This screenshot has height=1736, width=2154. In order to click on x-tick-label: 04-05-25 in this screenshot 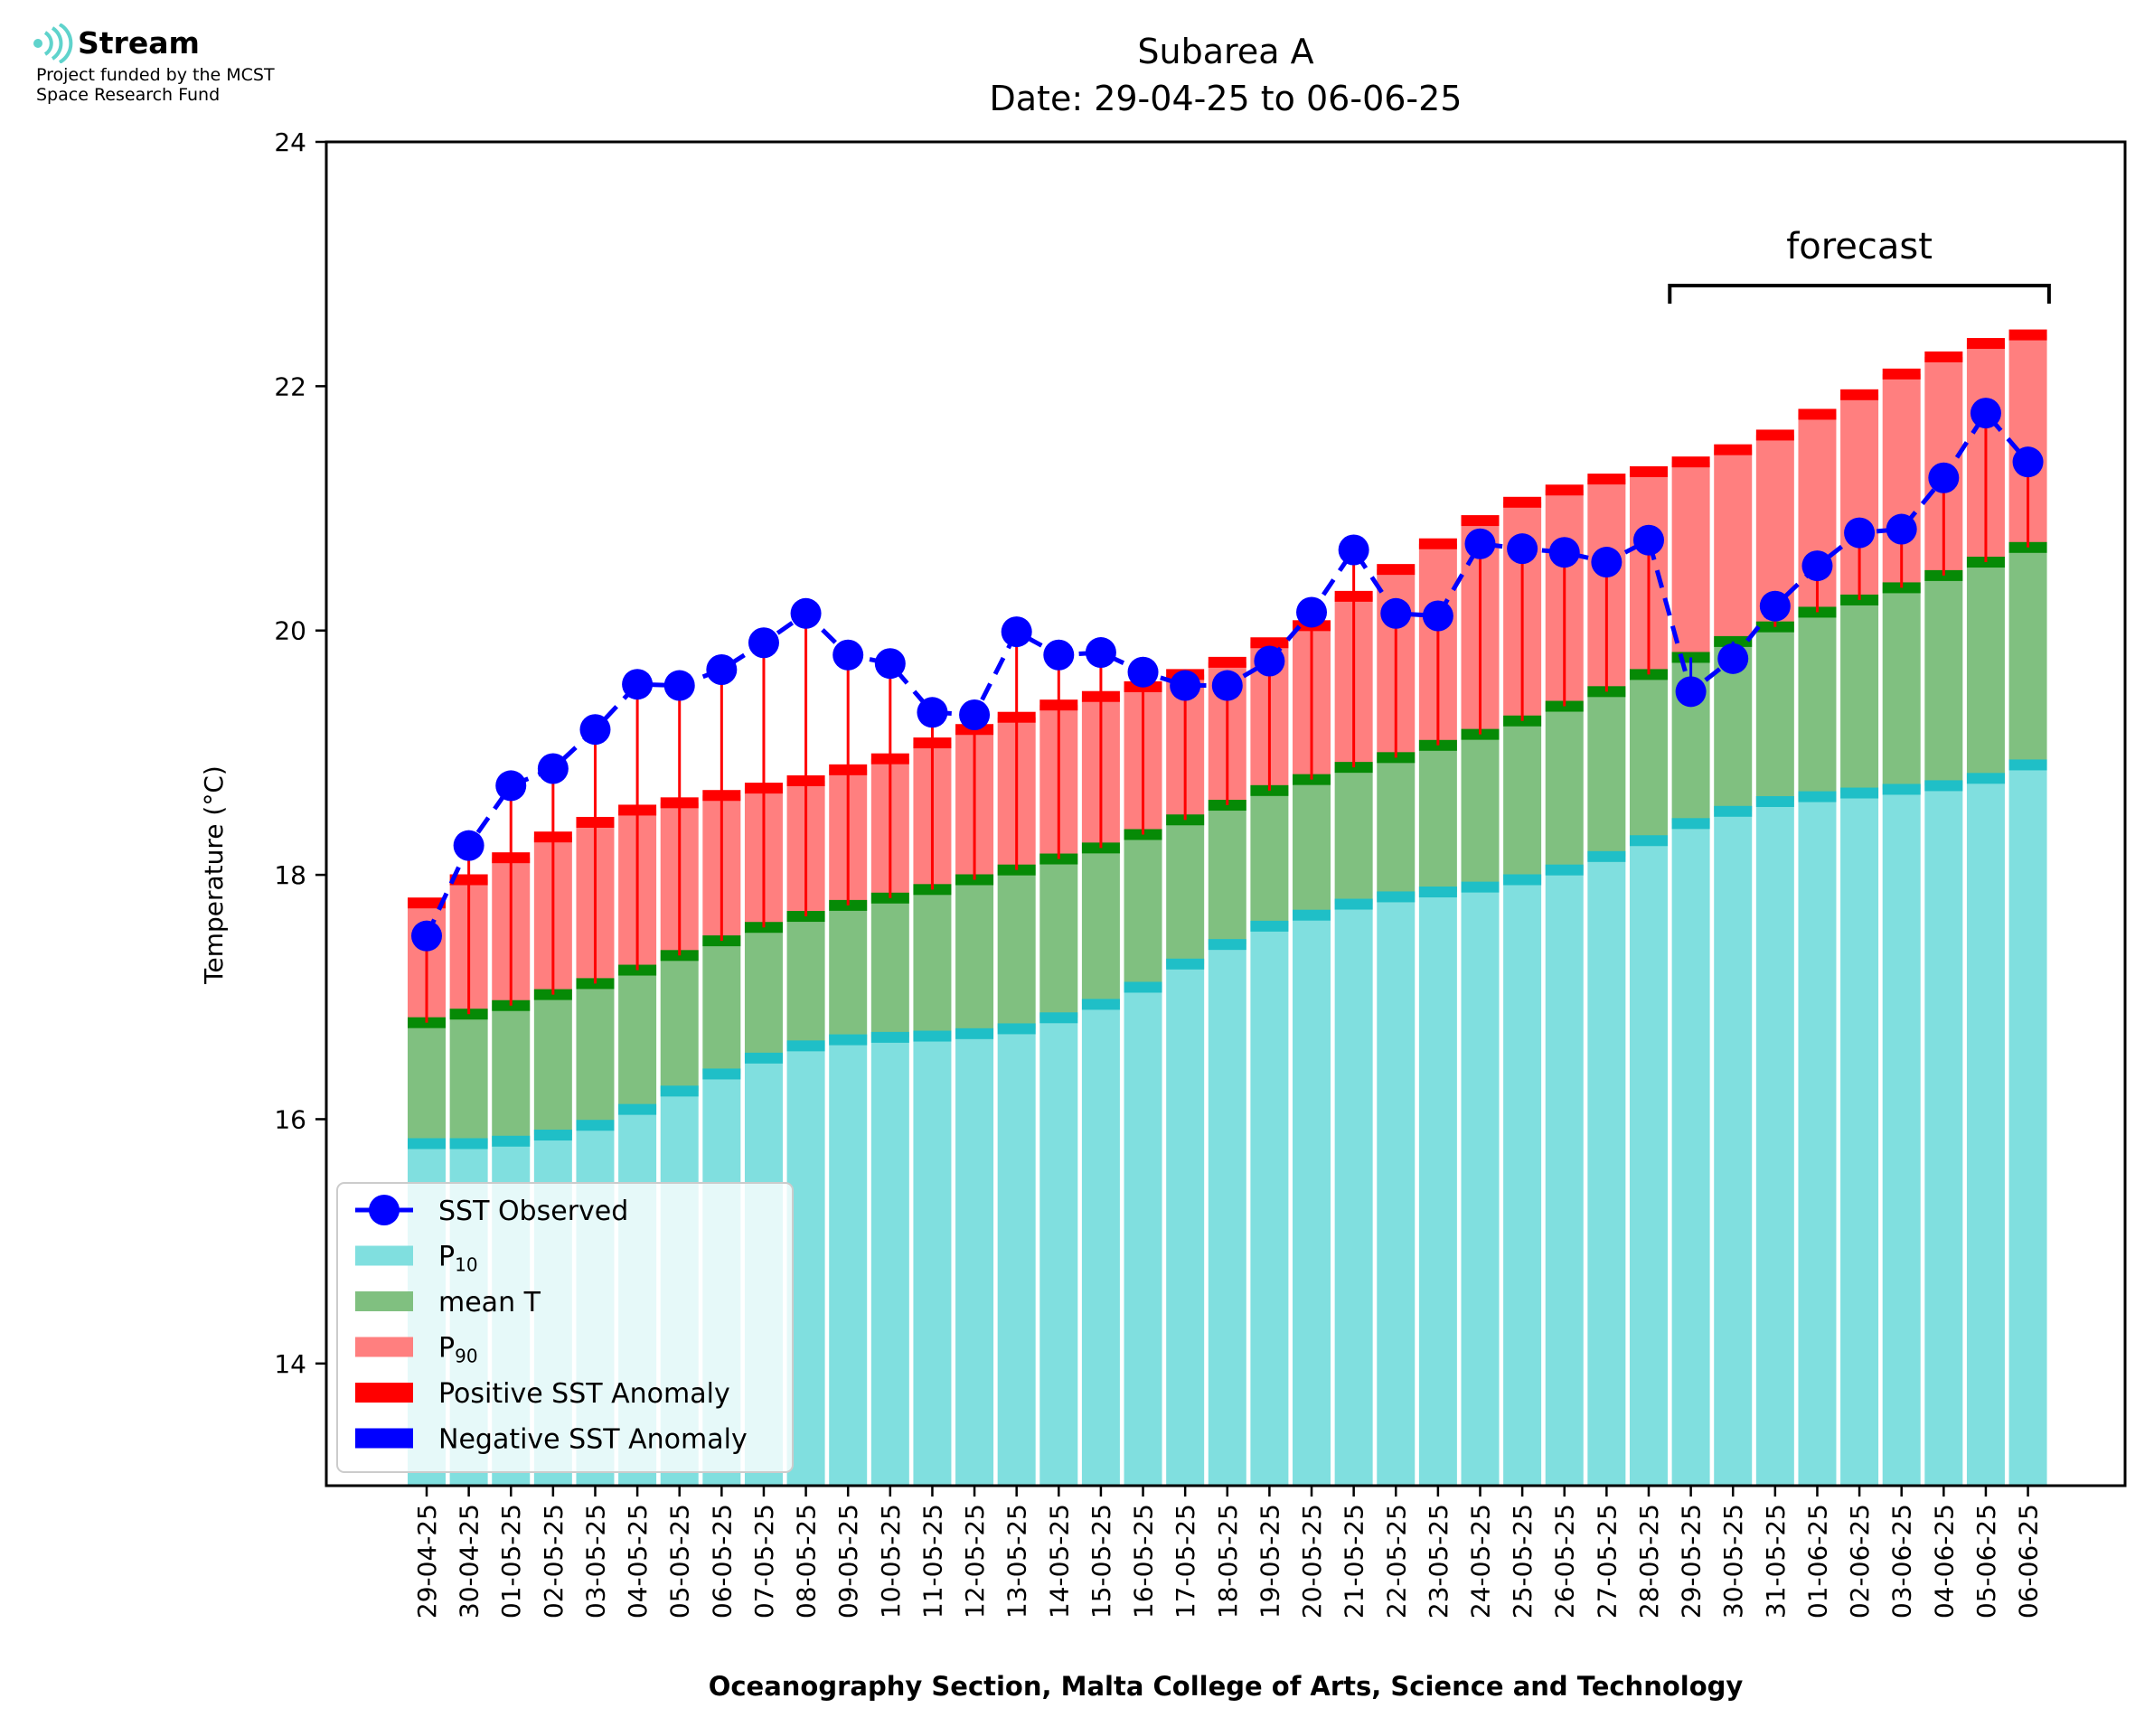, I will do `click(638, 1562)`.